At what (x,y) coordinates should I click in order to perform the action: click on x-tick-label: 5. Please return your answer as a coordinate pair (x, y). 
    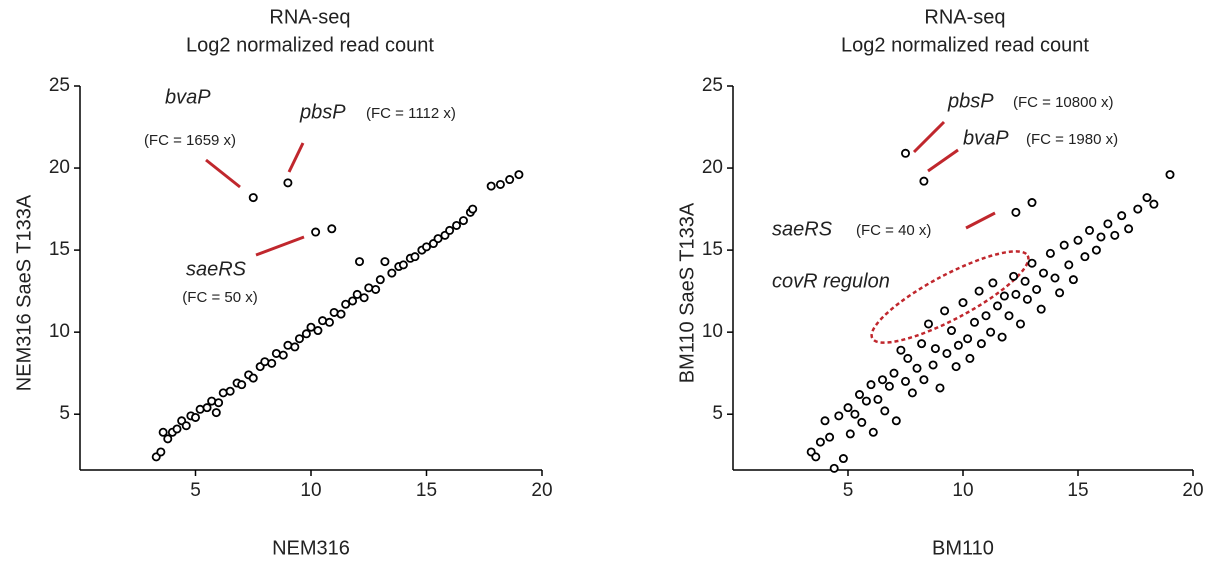
    Looking at the image, I should click on (195, 490).